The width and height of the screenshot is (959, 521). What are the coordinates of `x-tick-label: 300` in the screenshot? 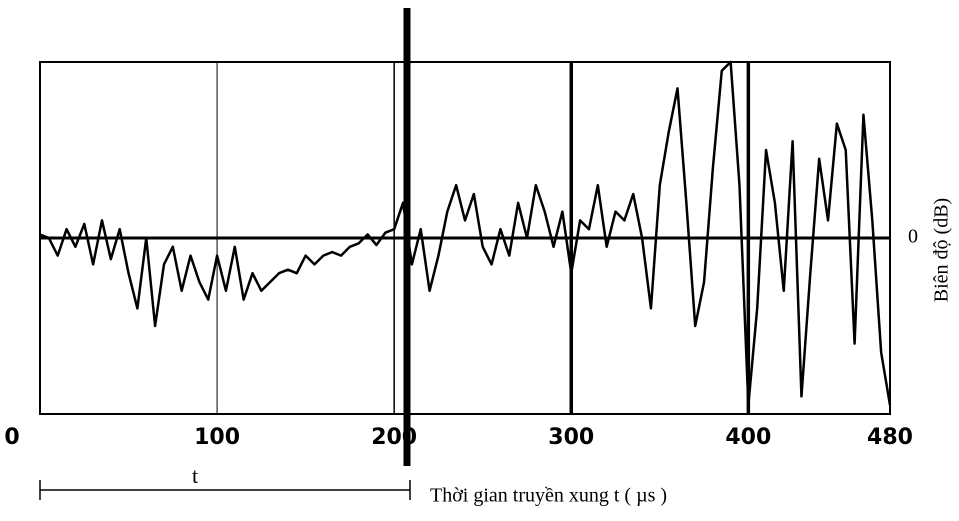 It's located at (571, 437).